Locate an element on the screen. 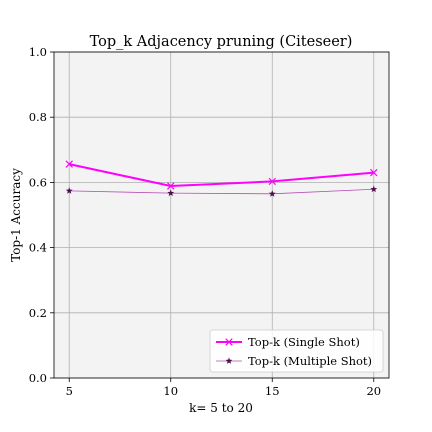 The height and width of the screenshot is (432, 432). x-tick-label: 20 is located at coordinates (373, 391).